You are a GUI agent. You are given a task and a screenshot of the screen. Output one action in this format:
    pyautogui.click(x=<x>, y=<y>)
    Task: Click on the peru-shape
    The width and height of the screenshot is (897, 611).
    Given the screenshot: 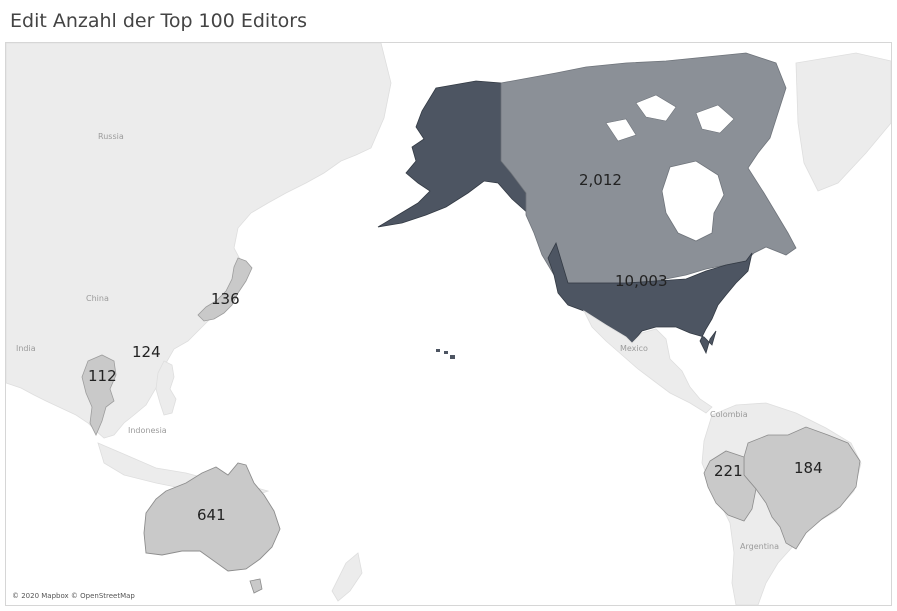 What is the action you would take?
    pyautogui.click(x=730, y=486)
    